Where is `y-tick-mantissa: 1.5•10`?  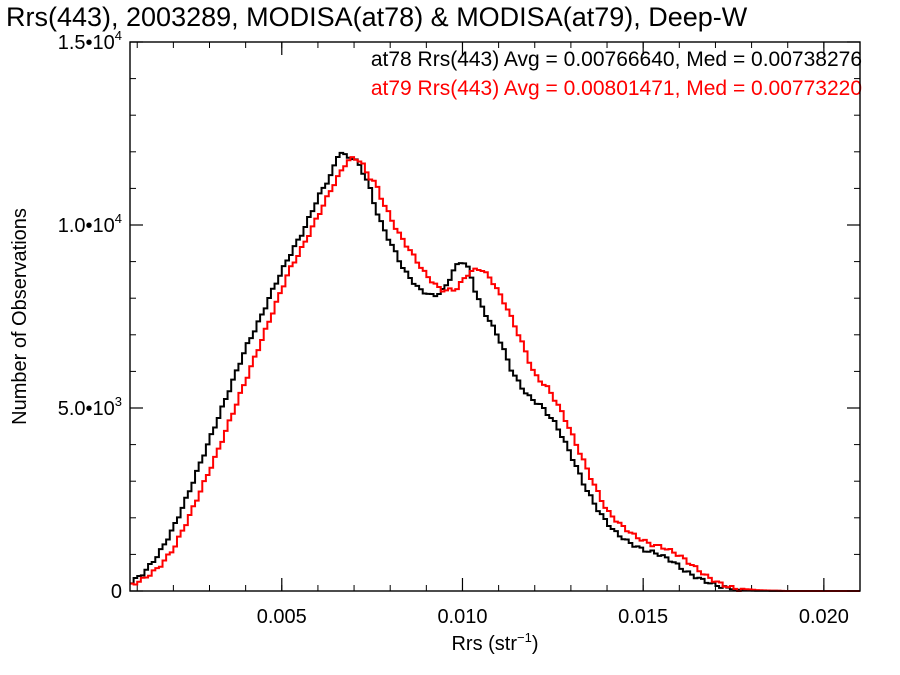 y-tick-mantissa: 1.5•10 is located at coordinates (86, 43).